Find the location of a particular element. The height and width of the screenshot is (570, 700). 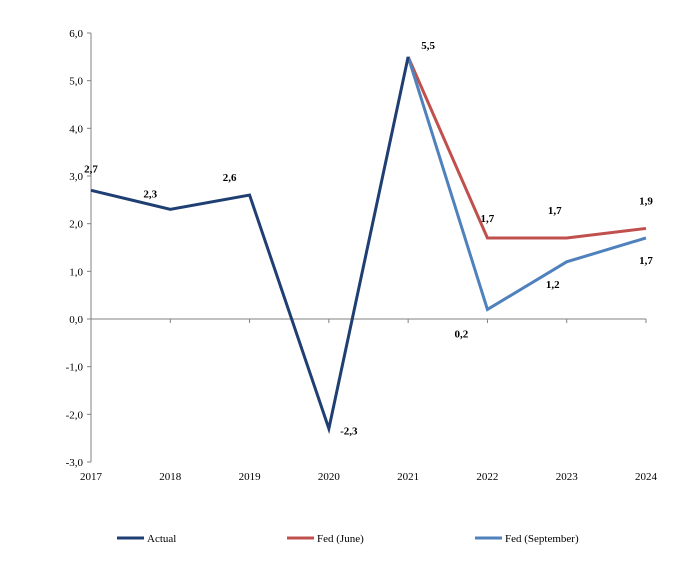

x-tick-label: 2022 is located at coordinates (487, 477).